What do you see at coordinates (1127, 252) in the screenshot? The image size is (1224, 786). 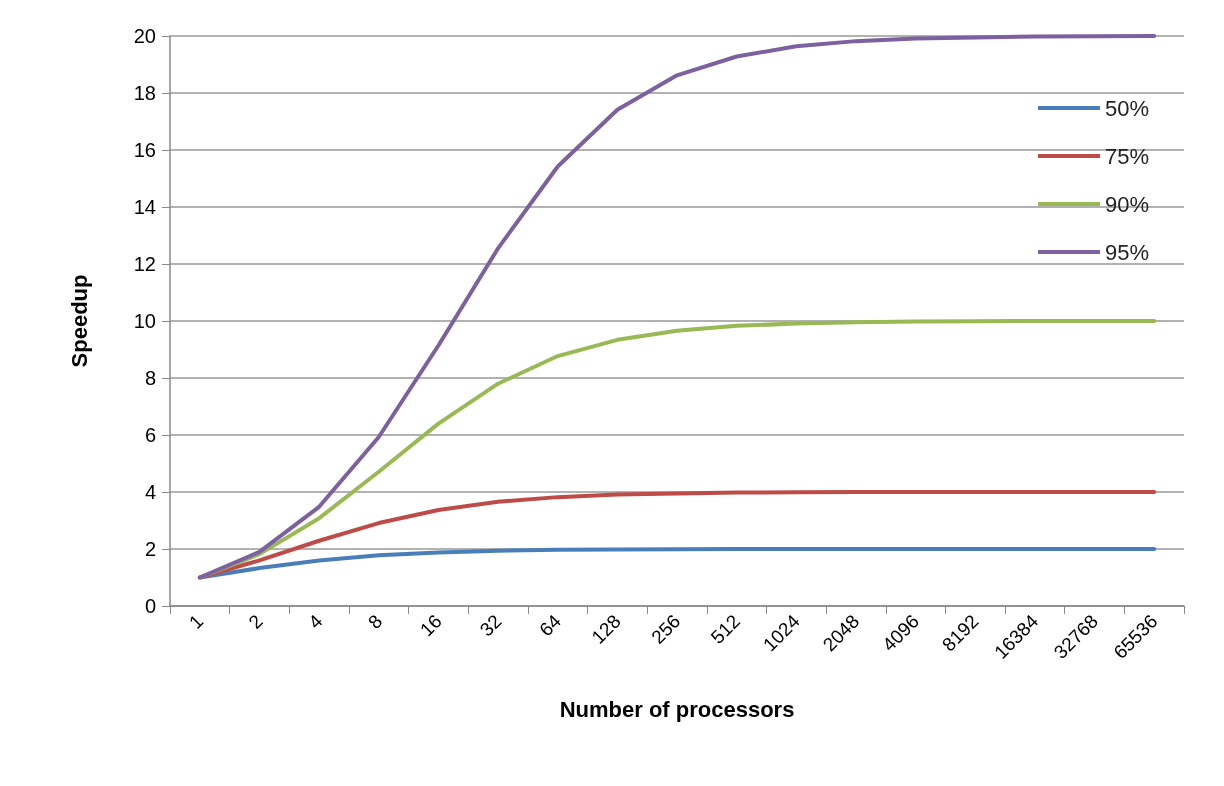 I see `legend-label: 95%` at bounding box center [1127, 252].